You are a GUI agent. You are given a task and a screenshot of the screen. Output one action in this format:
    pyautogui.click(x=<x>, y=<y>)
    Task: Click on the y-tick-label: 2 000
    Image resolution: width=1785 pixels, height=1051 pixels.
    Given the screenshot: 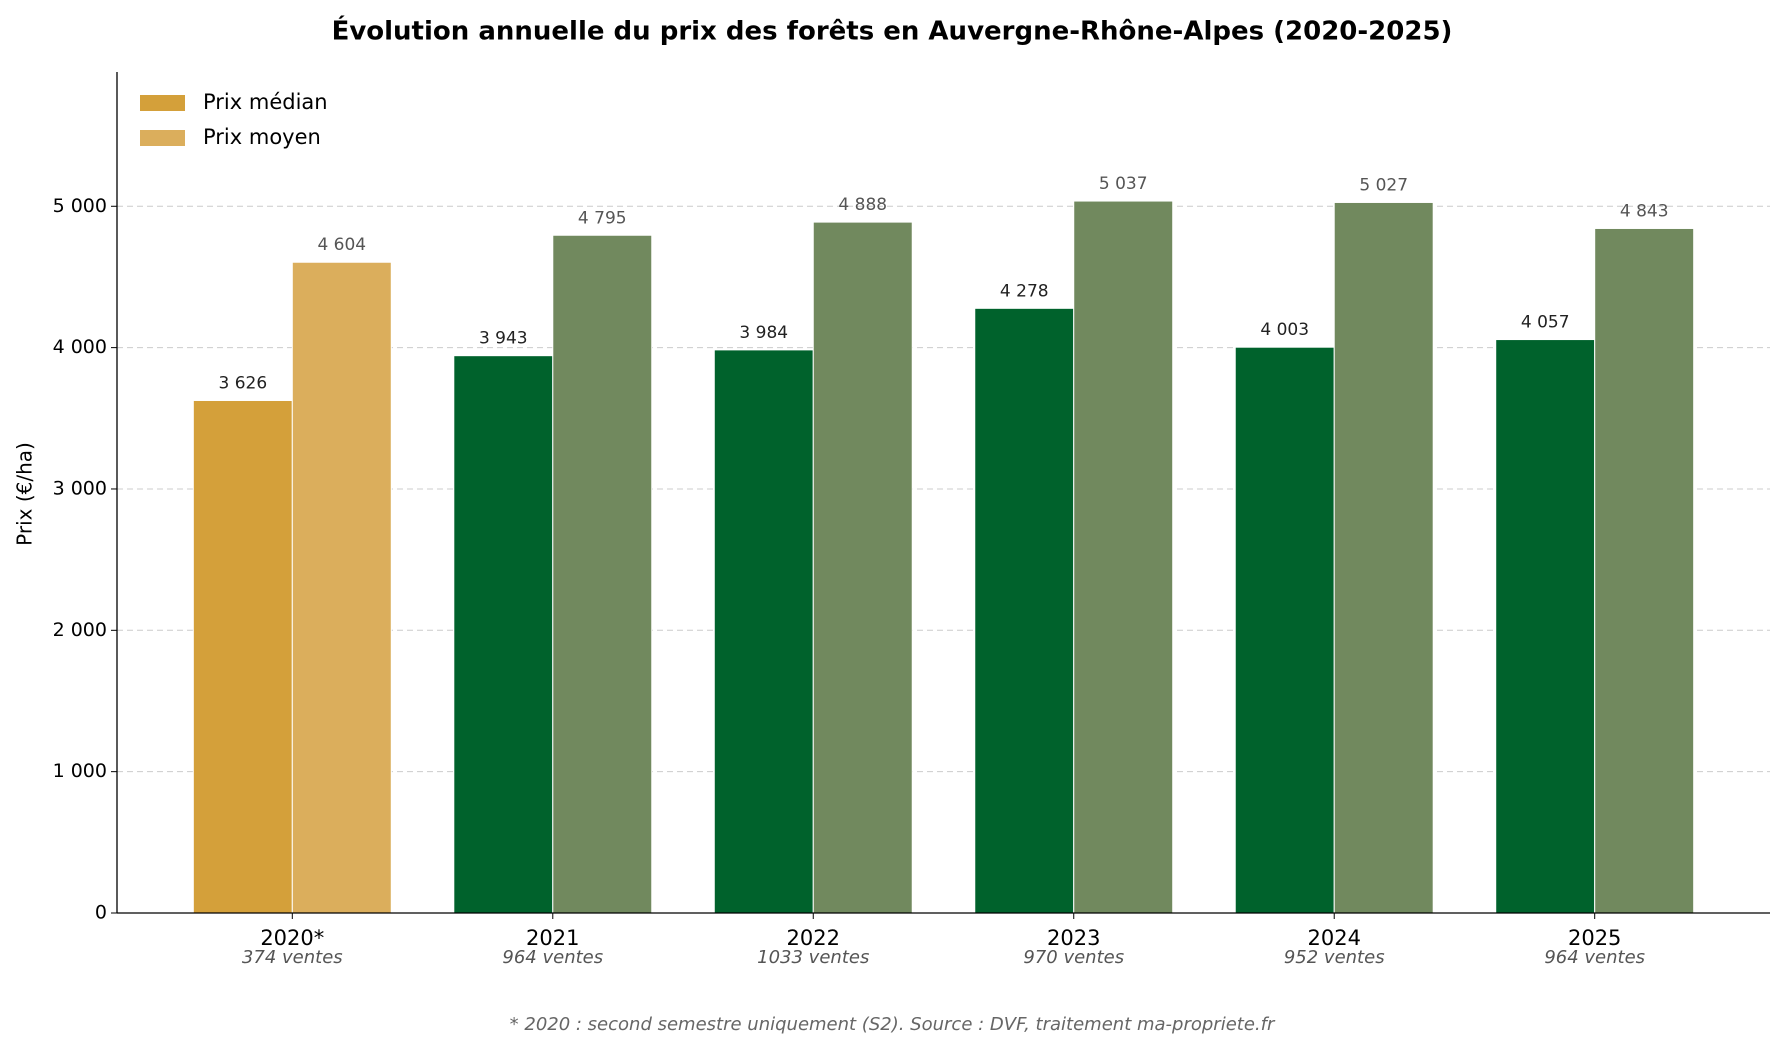 What is the action you would take?
    pyautogui.click(x=80, y=630)
    